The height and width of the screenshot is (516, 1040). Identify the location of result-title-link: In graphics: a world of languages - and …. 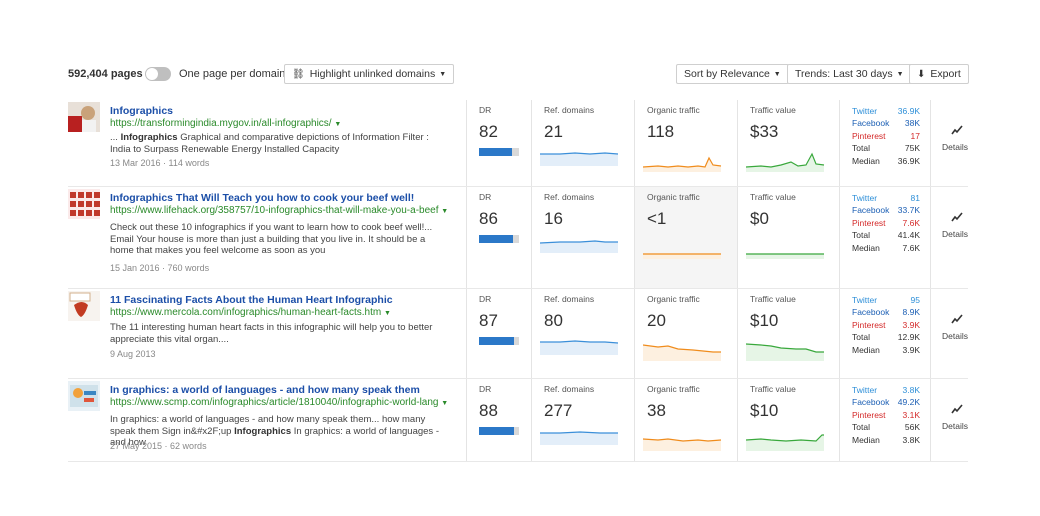
(265, 390).